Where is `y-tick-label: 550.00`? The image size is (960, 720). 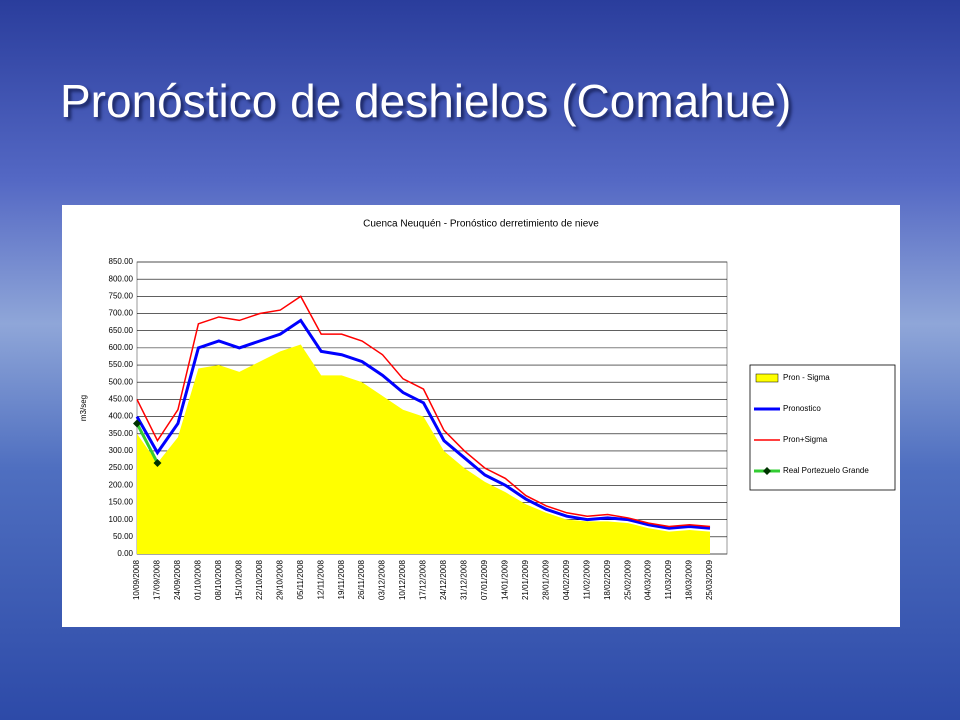
y-tick-label: 550.00 is located at coordinates (121, 364).